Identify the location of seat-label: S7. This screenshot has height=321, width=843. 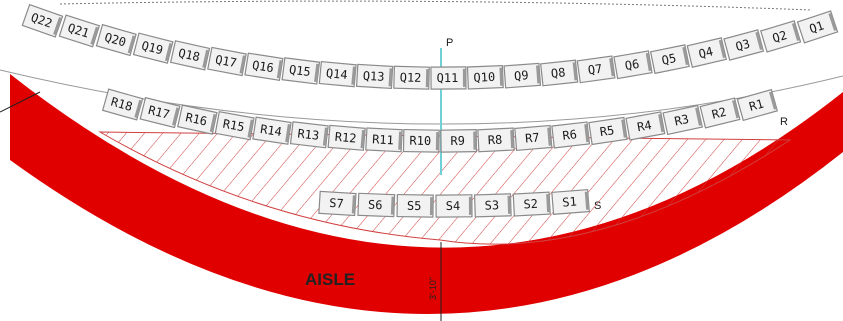
(336, 203).